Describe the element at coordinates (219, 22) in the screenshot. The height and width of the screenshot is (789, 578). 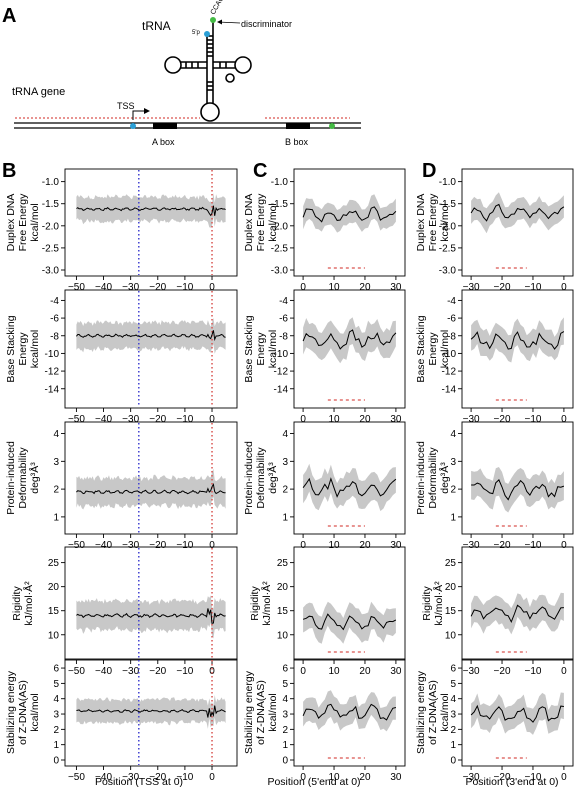
I see `arrow-head-icon` at that location.